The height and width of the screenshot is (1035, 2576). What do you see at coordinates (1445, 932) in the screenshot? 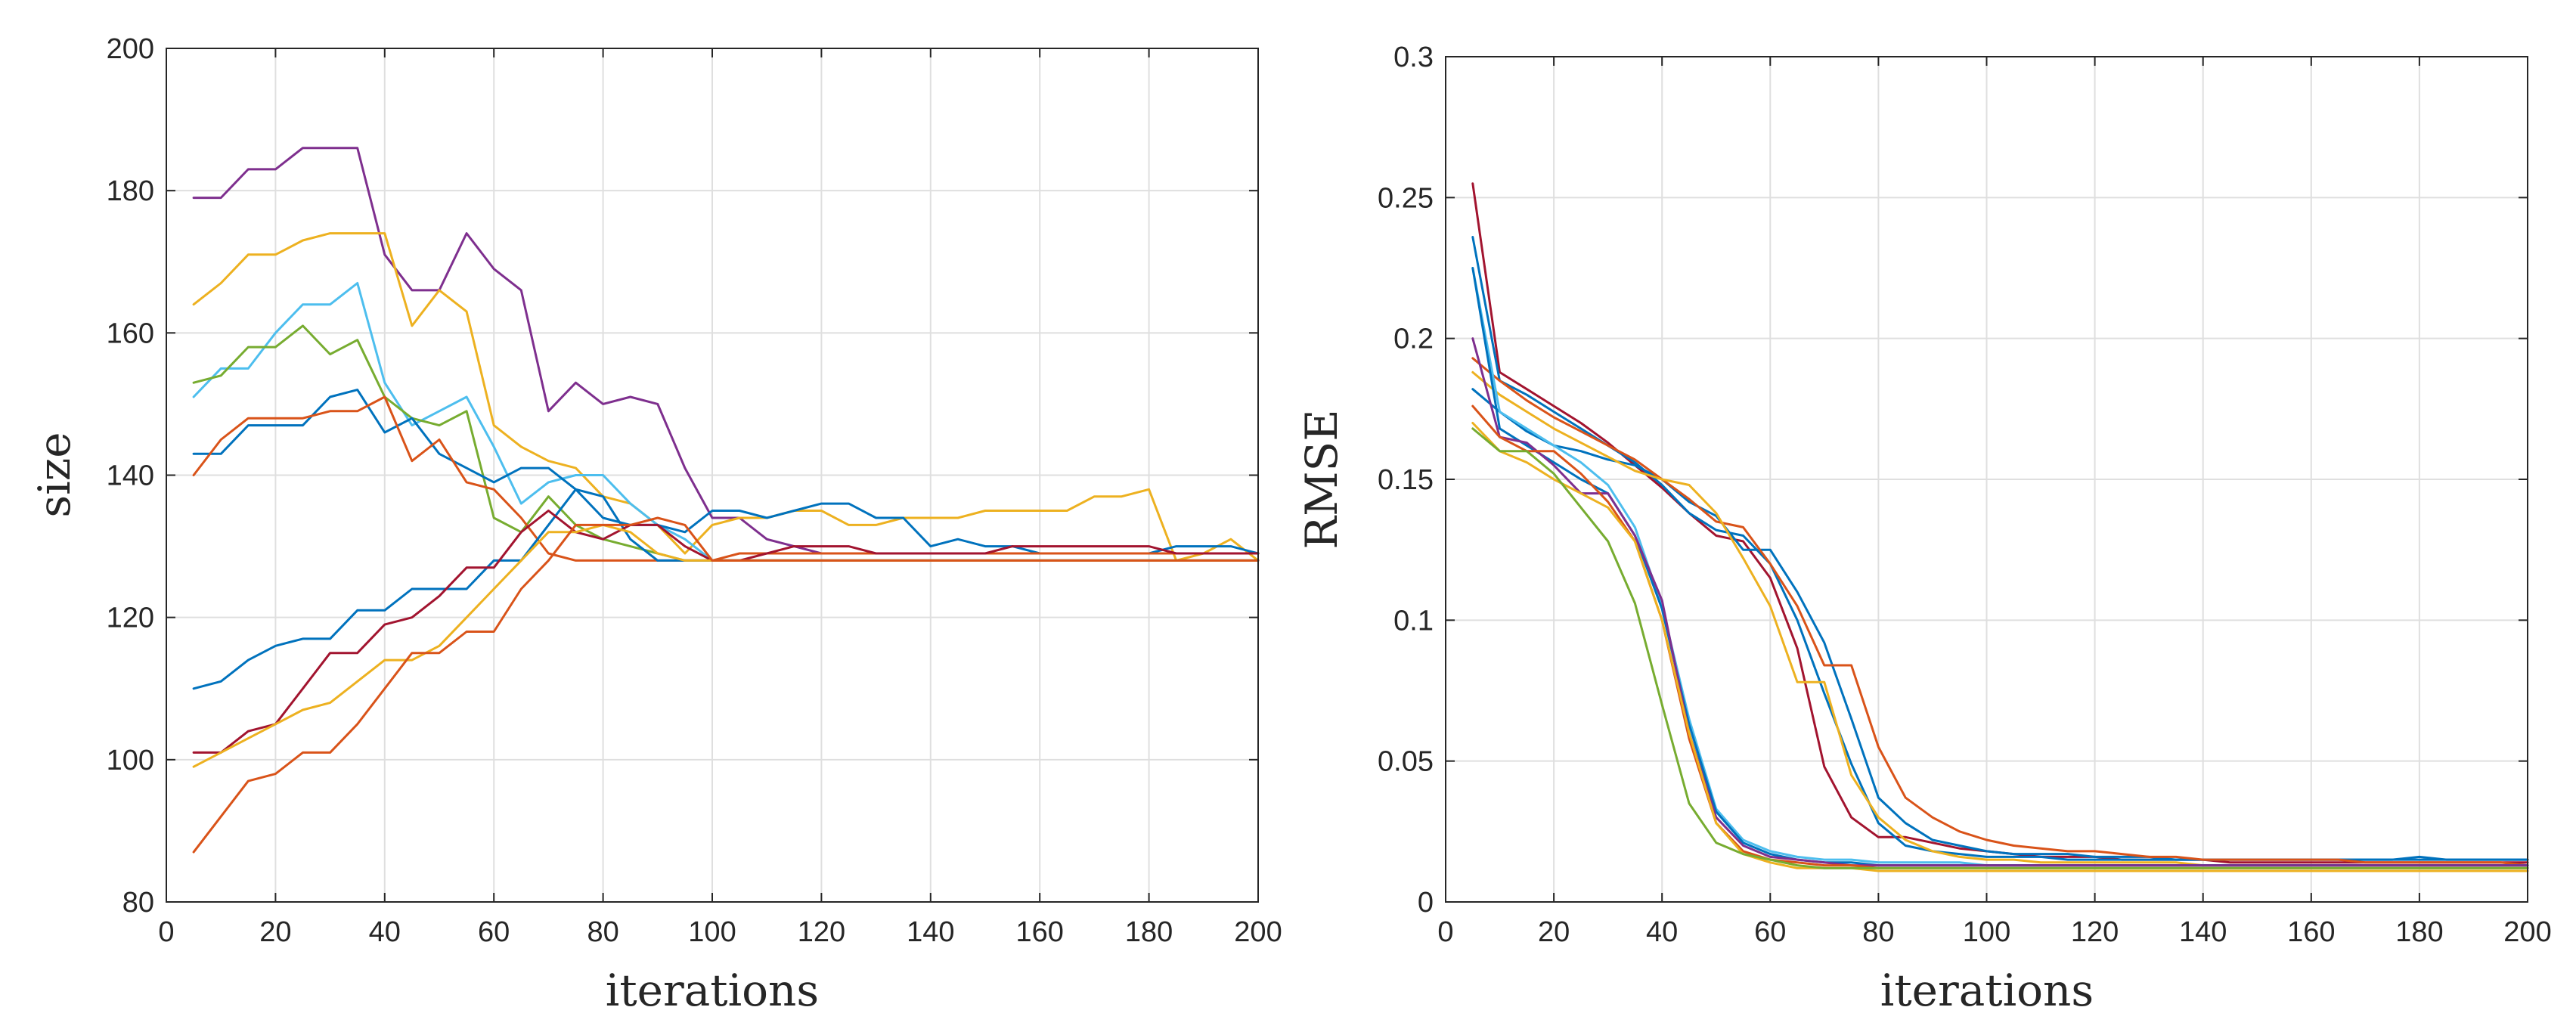
I see `rmse-chart-xtick-label: 0` at bounding box center [1445, 932].